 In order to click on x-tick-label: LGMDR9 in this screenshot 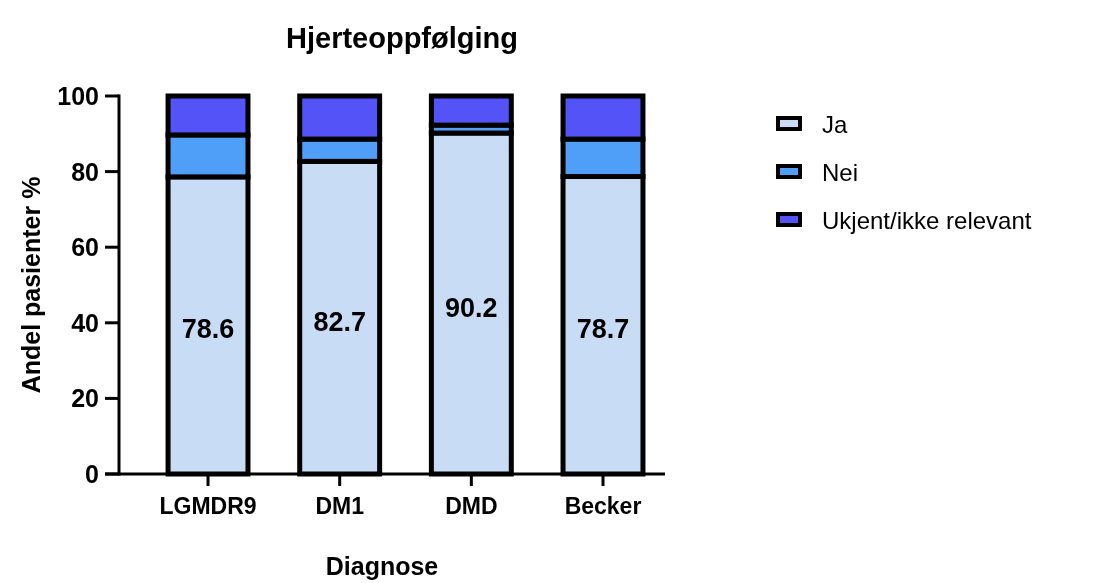, I will do `click(208, 506)`.